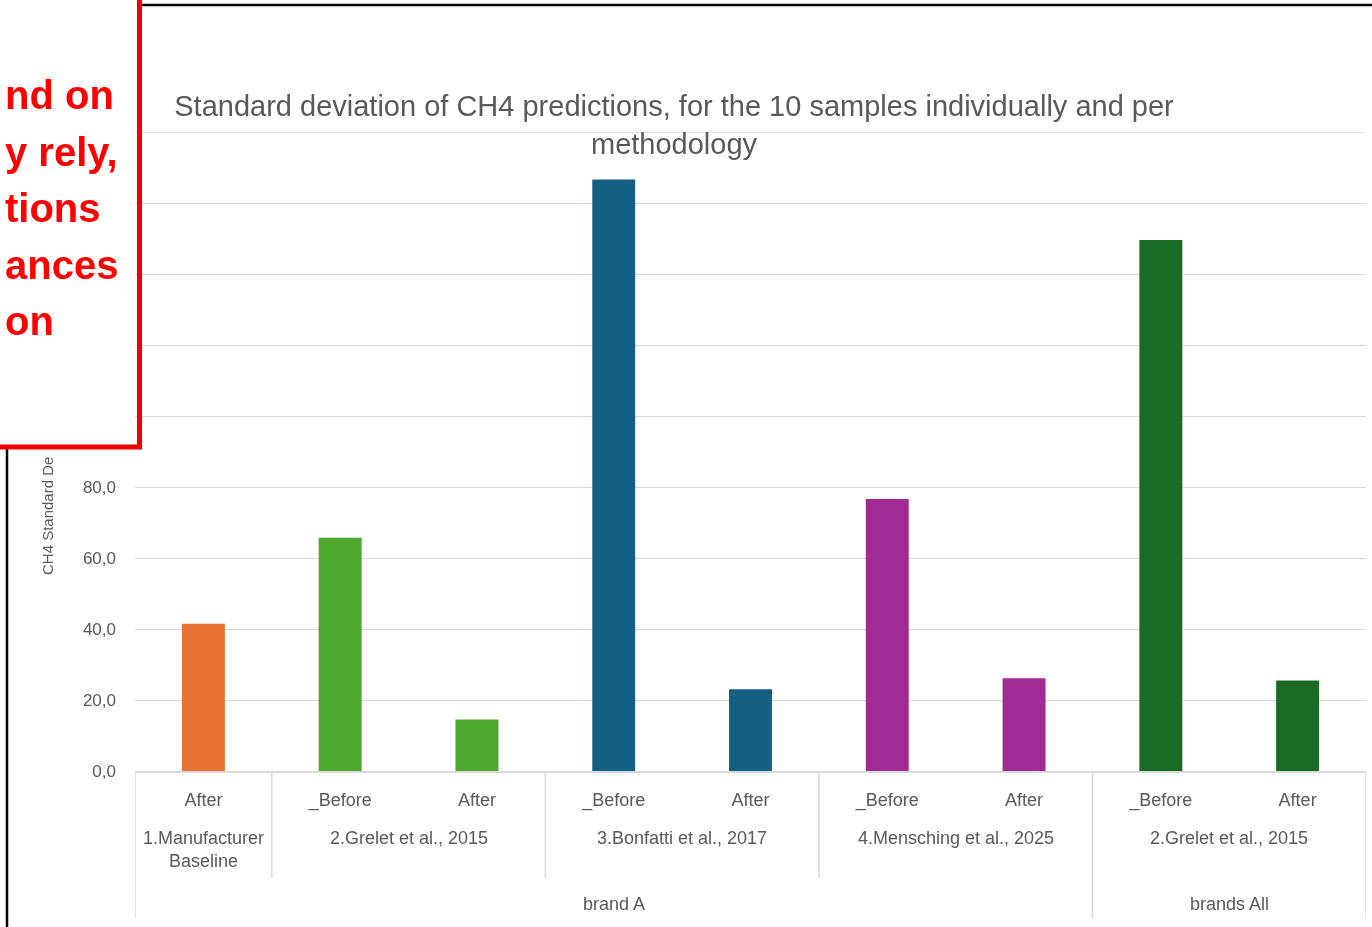  I want to click on y-tick-label: 60,0, so click(99, 558).